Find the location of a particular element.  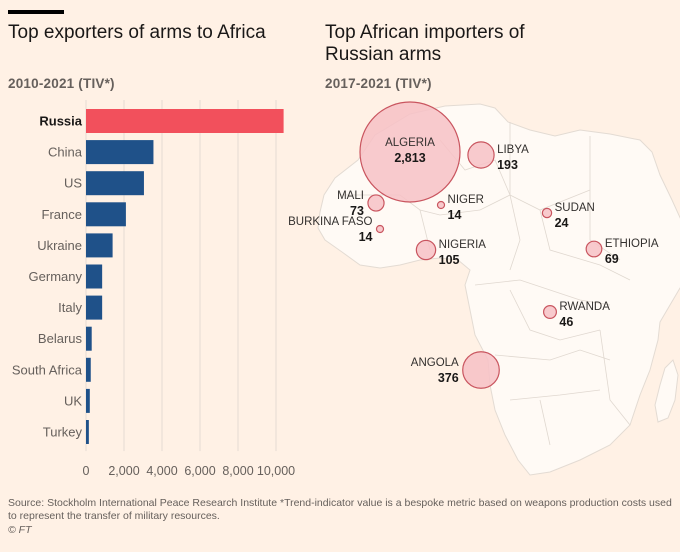

x-tick-label: 10,000 is located at coordinates (276, 471).